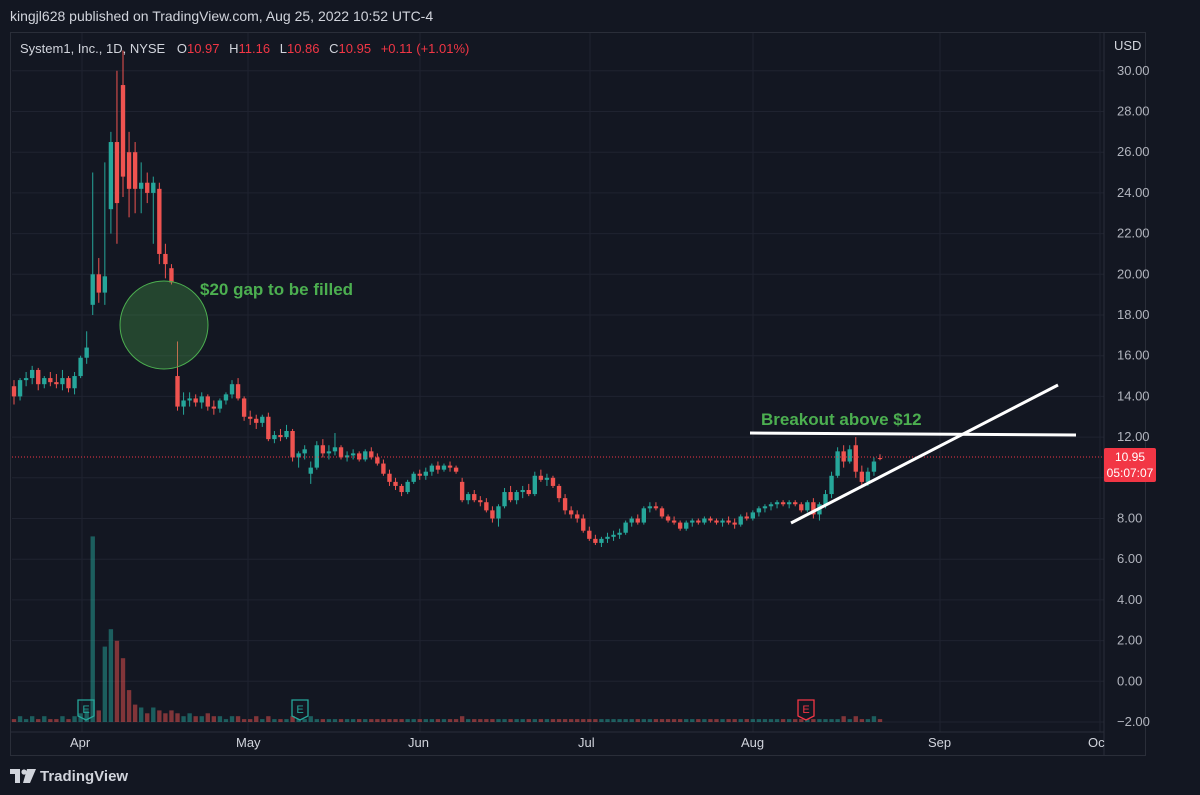 This screenshot has width=1200, height=795. I want to click on earnings-event-1: E, so click(86, 710).